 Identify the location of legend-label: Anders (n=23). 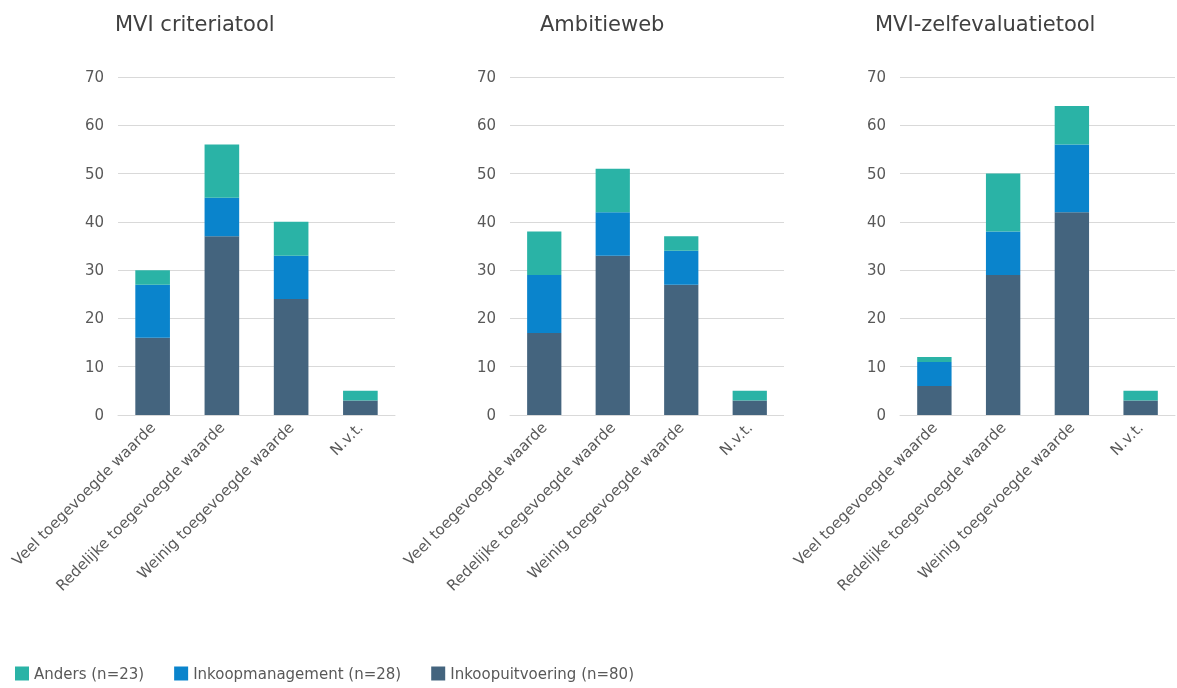
(89, 673).